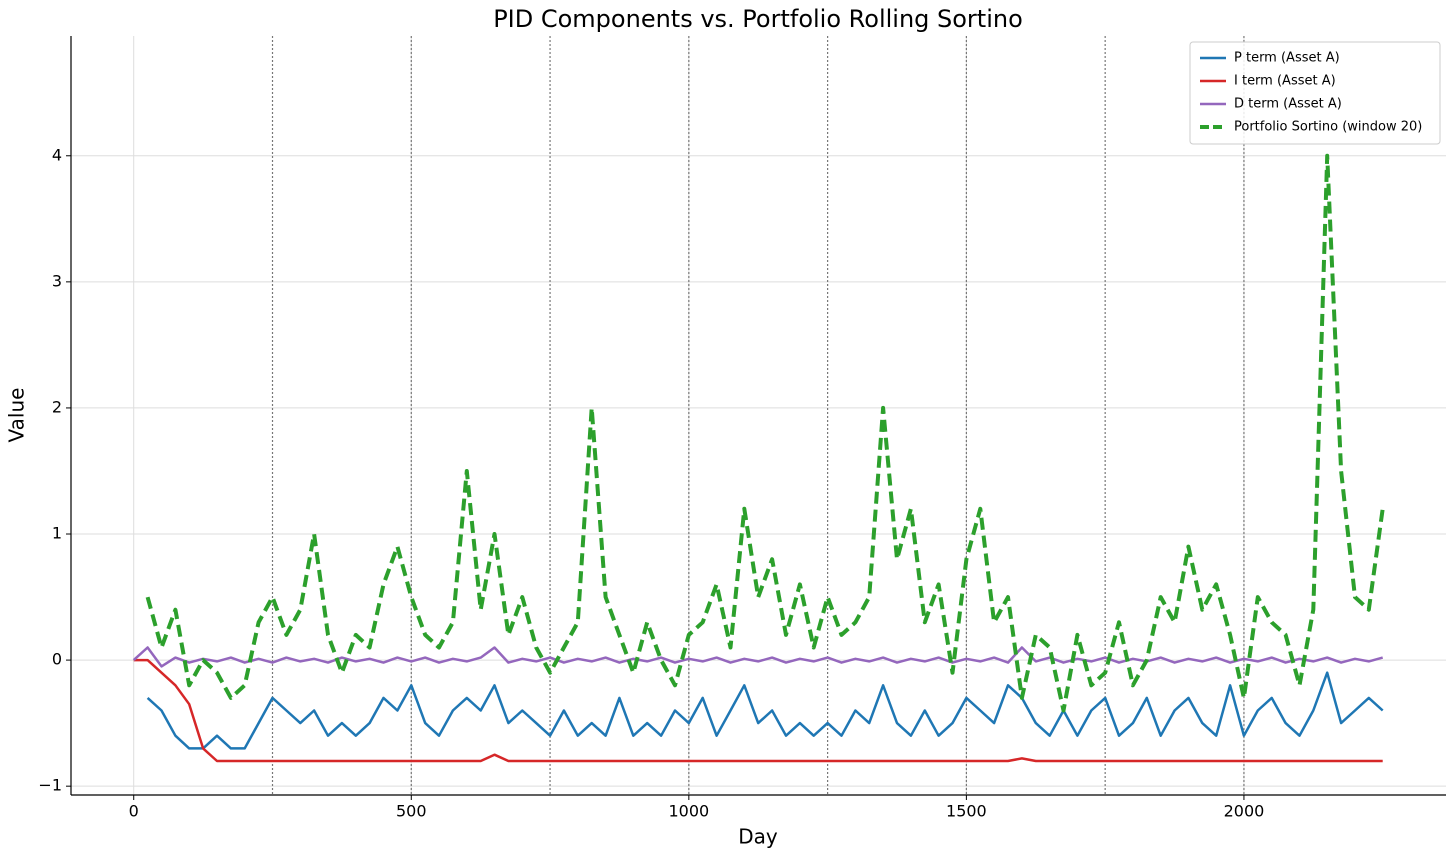 The image size is (1456, 862). What do you see at coordinates (758, 837) in the screenshot?
I see `x-axis-label: Day` at bounding box center [758, 837].